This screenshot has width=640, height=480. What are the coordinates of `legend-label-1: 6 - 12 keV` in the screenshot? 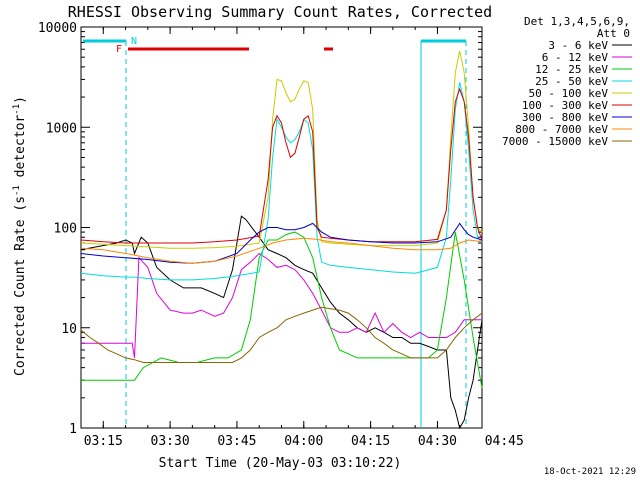 It's located at (575, 57).